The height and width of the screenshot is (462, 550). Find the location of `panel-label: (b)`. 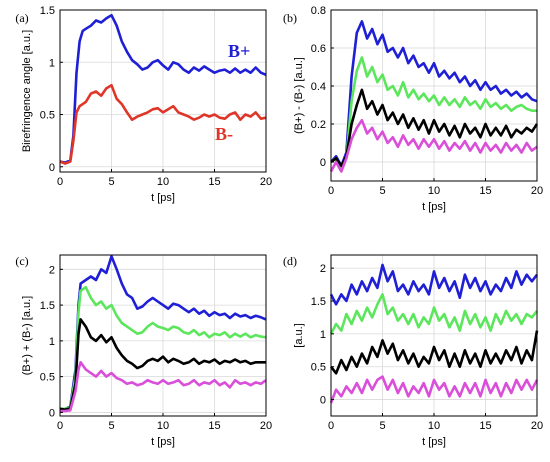

panel-label: (b) is located at coordinates (290, 18).